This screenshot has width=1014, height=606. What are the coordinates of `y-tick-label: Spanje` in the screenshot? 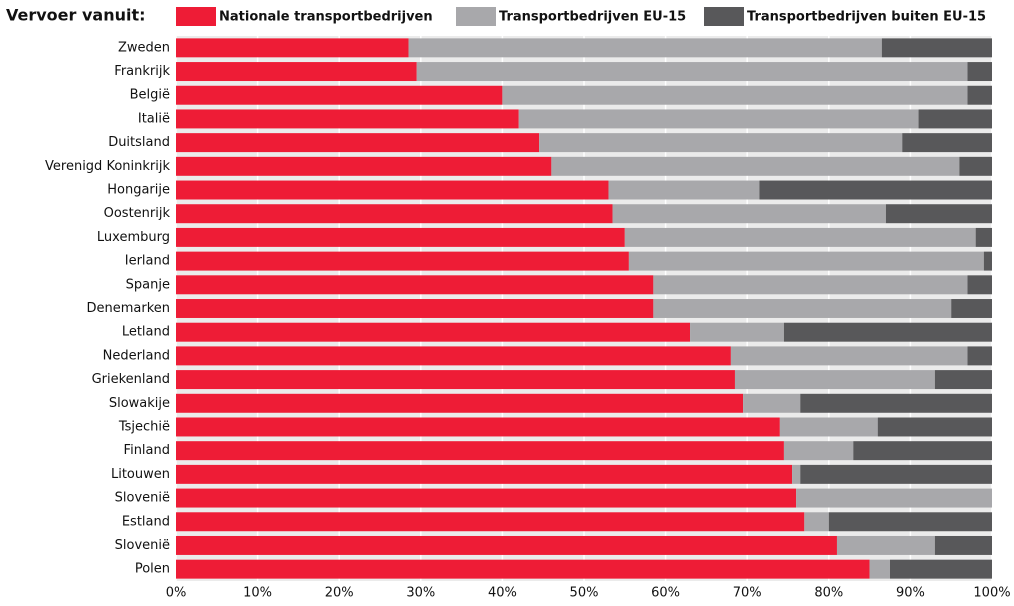 It's located at (148, 284).